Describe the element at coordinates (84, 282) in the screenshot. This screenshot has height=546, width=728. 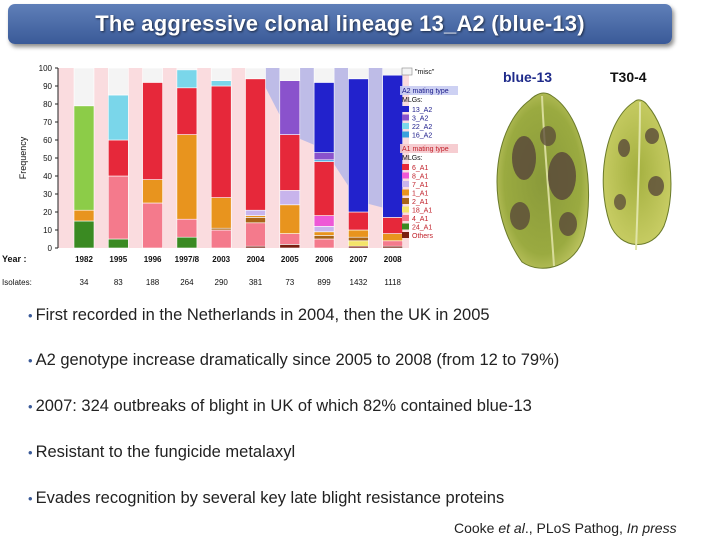
I see `isolate-count: 34` at that location.